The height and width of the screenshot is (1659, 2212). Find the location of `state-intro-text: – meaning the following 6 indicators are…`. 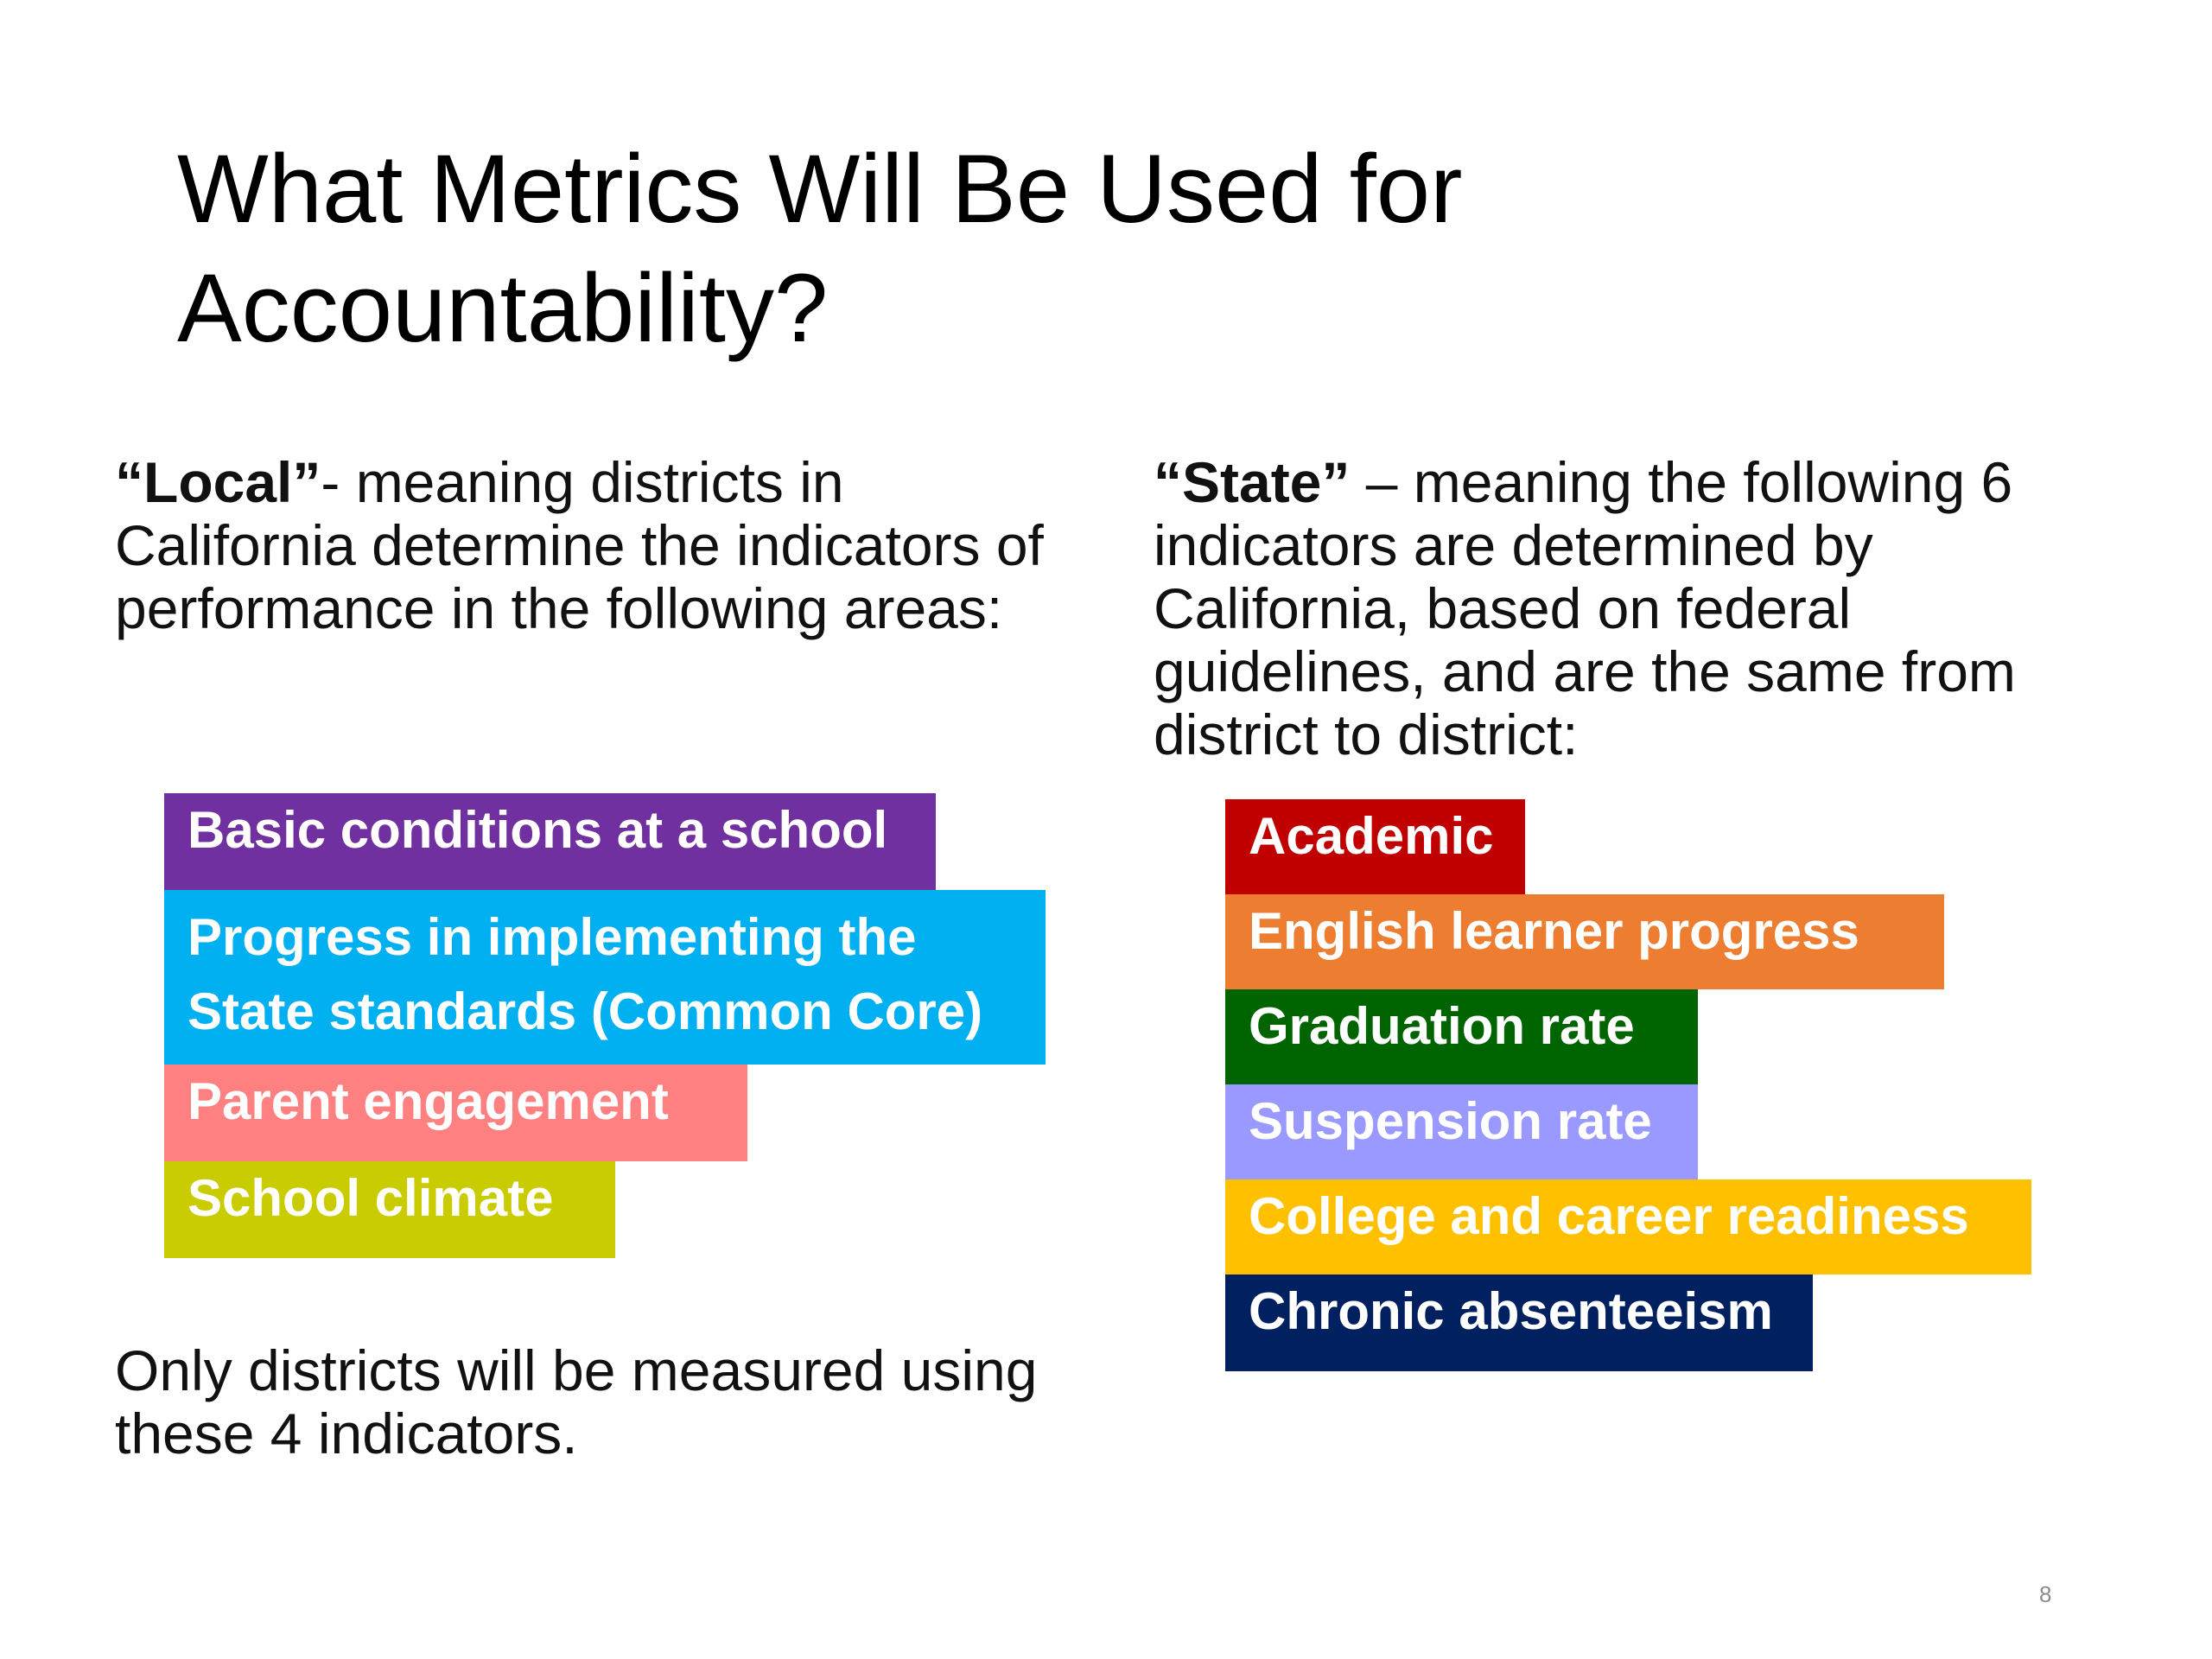

state-intro-text: – meaning the following 6 indicators are… is located at coordinates (1585, 608).